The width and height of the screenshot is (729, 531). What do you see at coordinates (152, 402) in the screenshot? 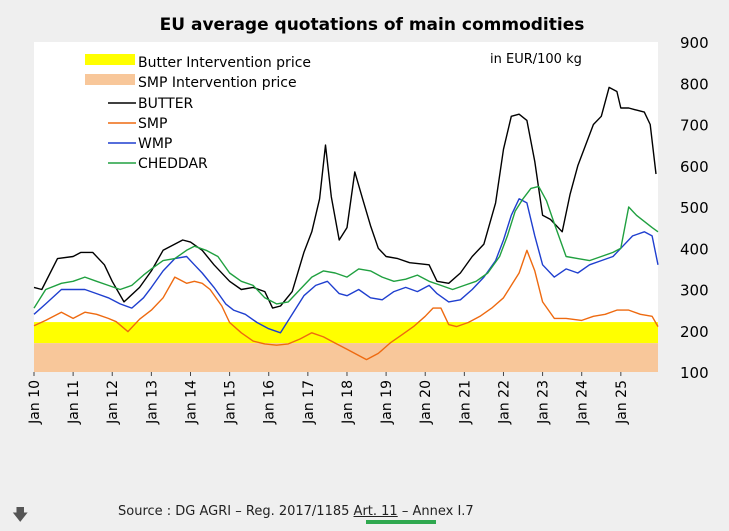
I see `x-tick-label: Jan 13` at bounding box center [152, 402].